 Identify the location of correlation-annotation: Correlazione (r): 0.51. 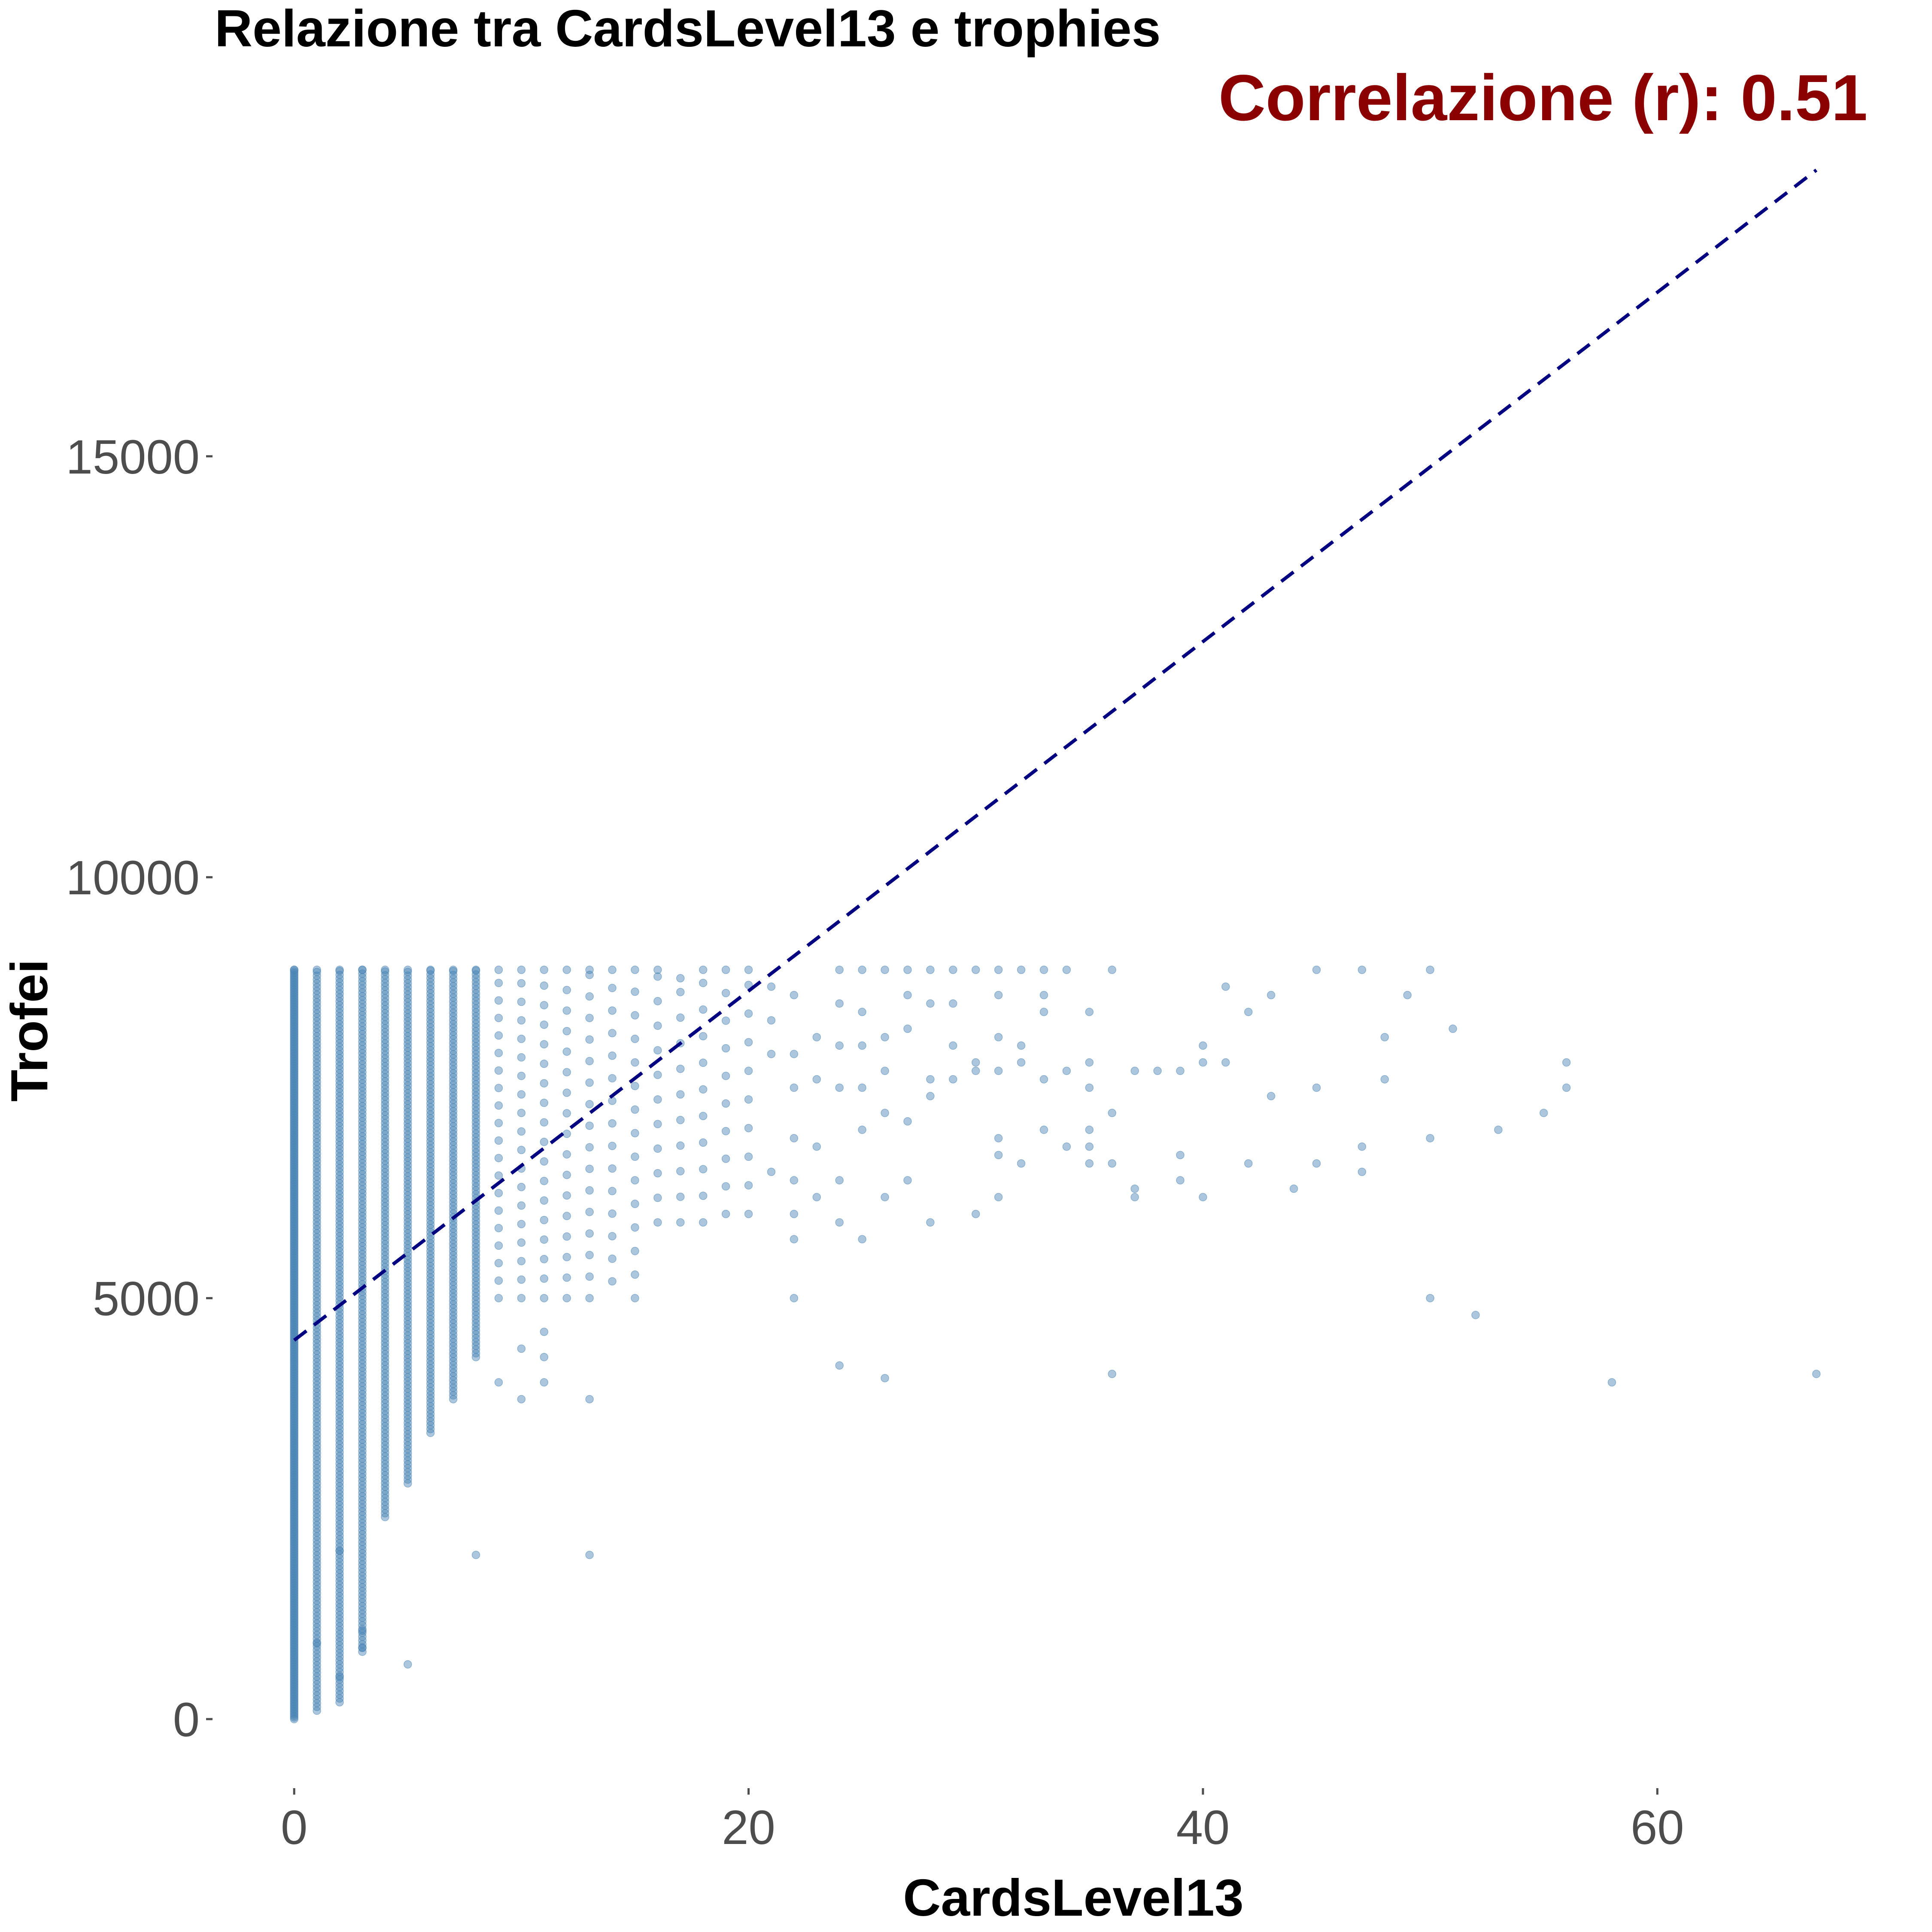
(1543, 98).